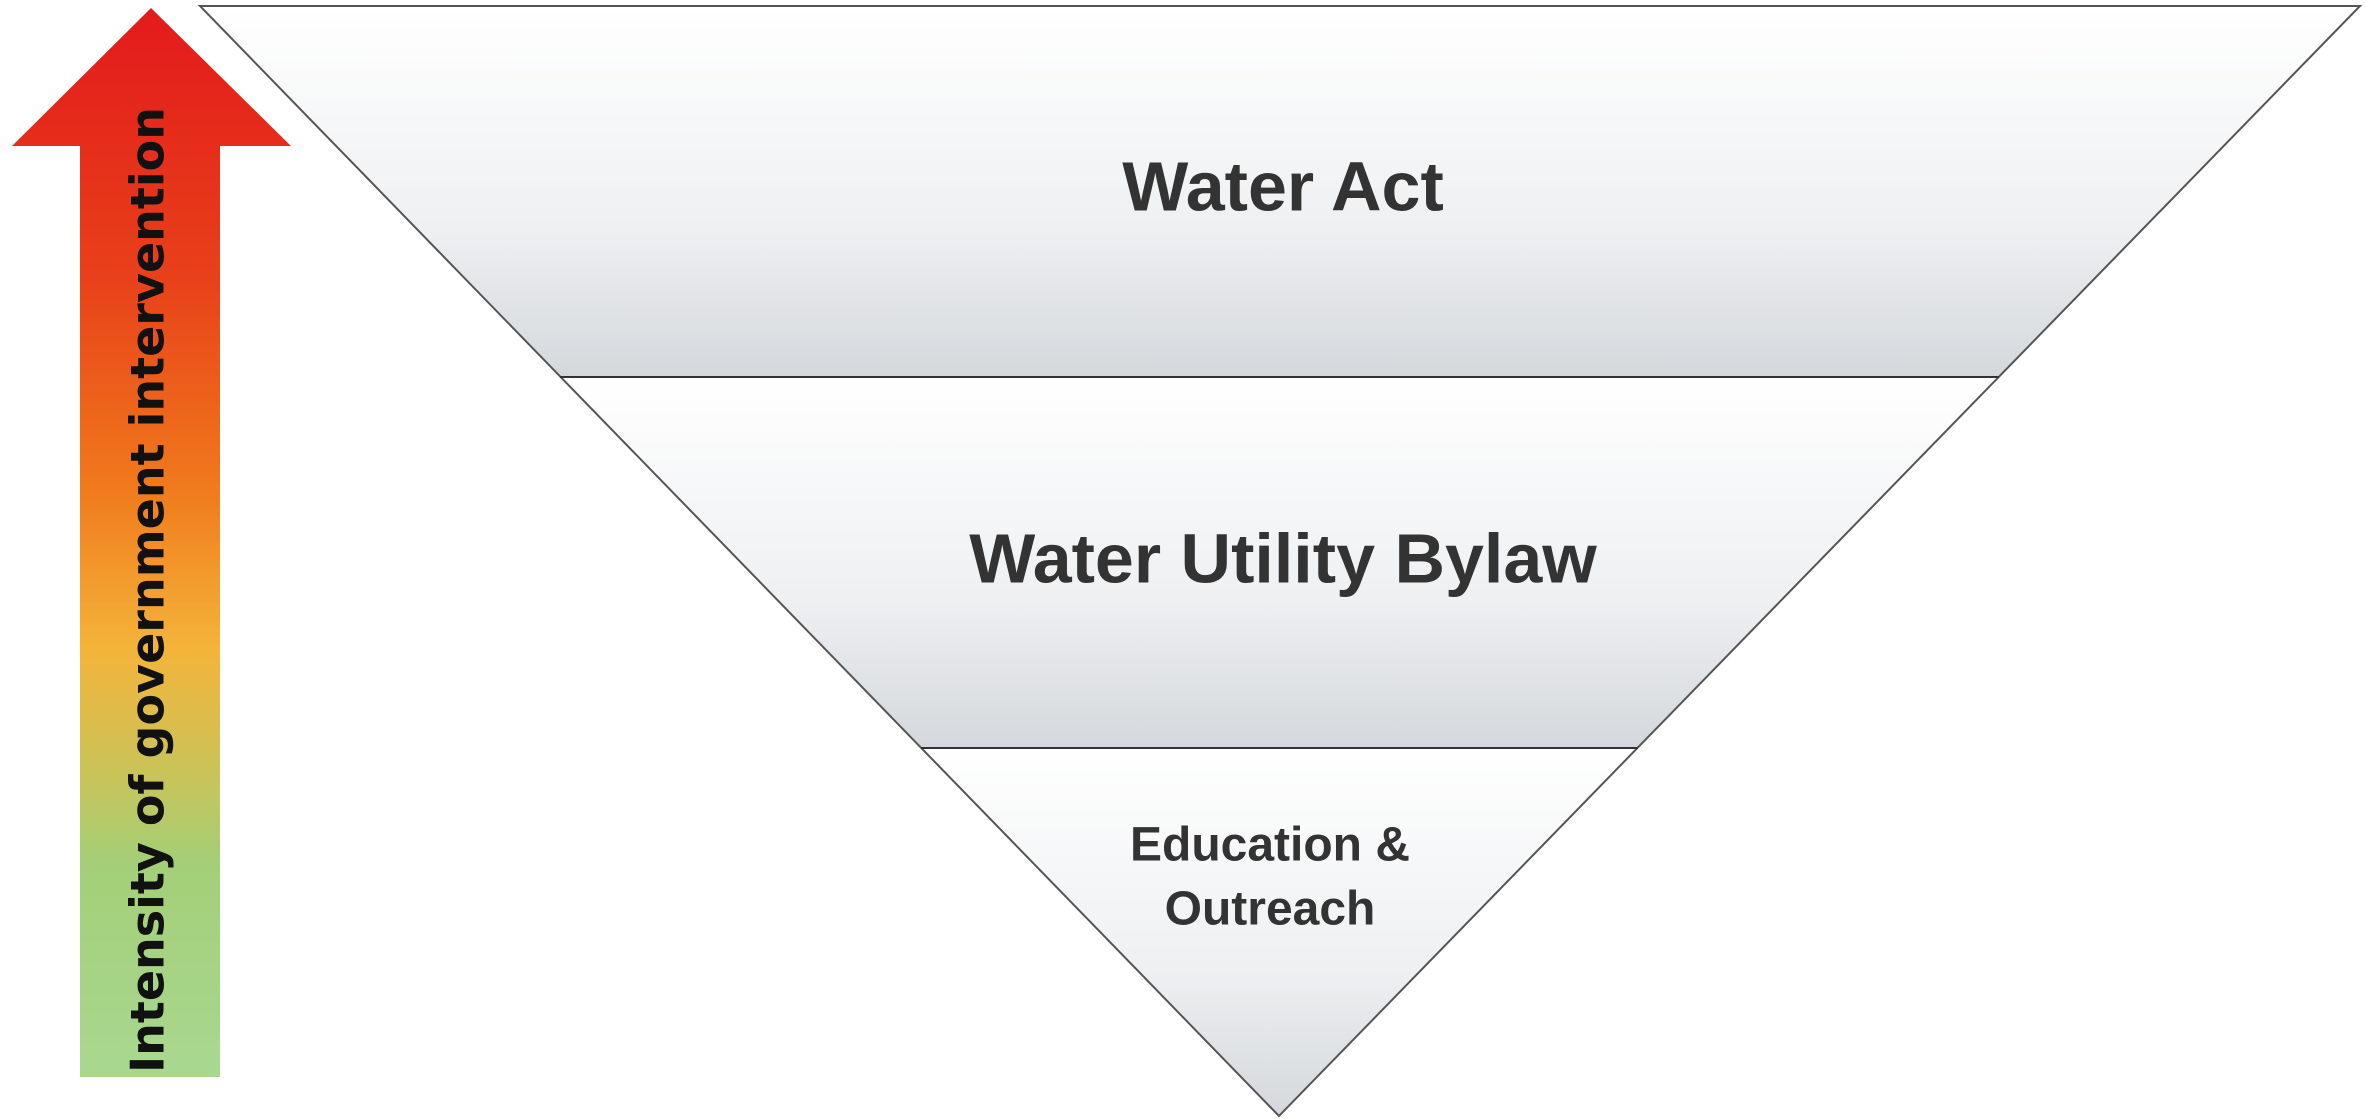 The image size is (2365, 1119). Describe the element at coordinates (1283, 186) in the screenshot. I see `tier-label: Water Act` at that location.